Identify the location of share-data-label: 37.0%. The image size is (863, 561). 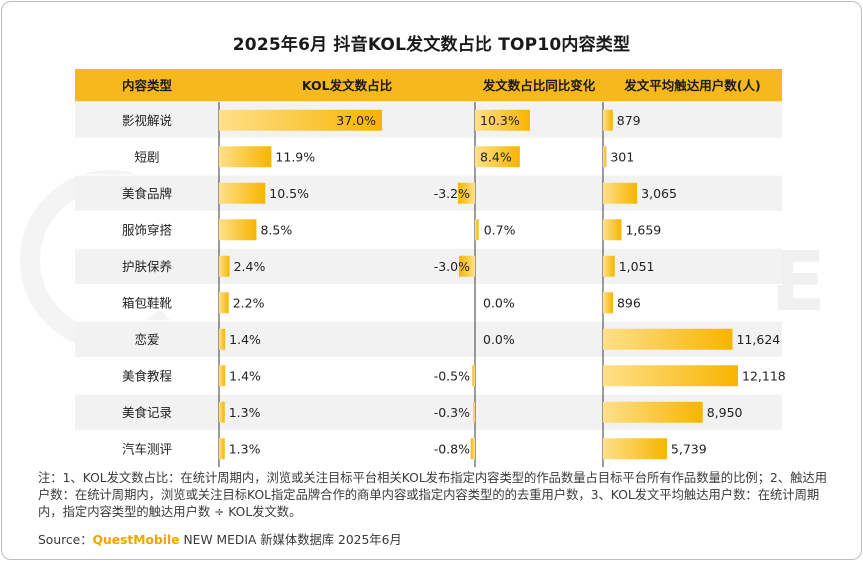
(356, 120).